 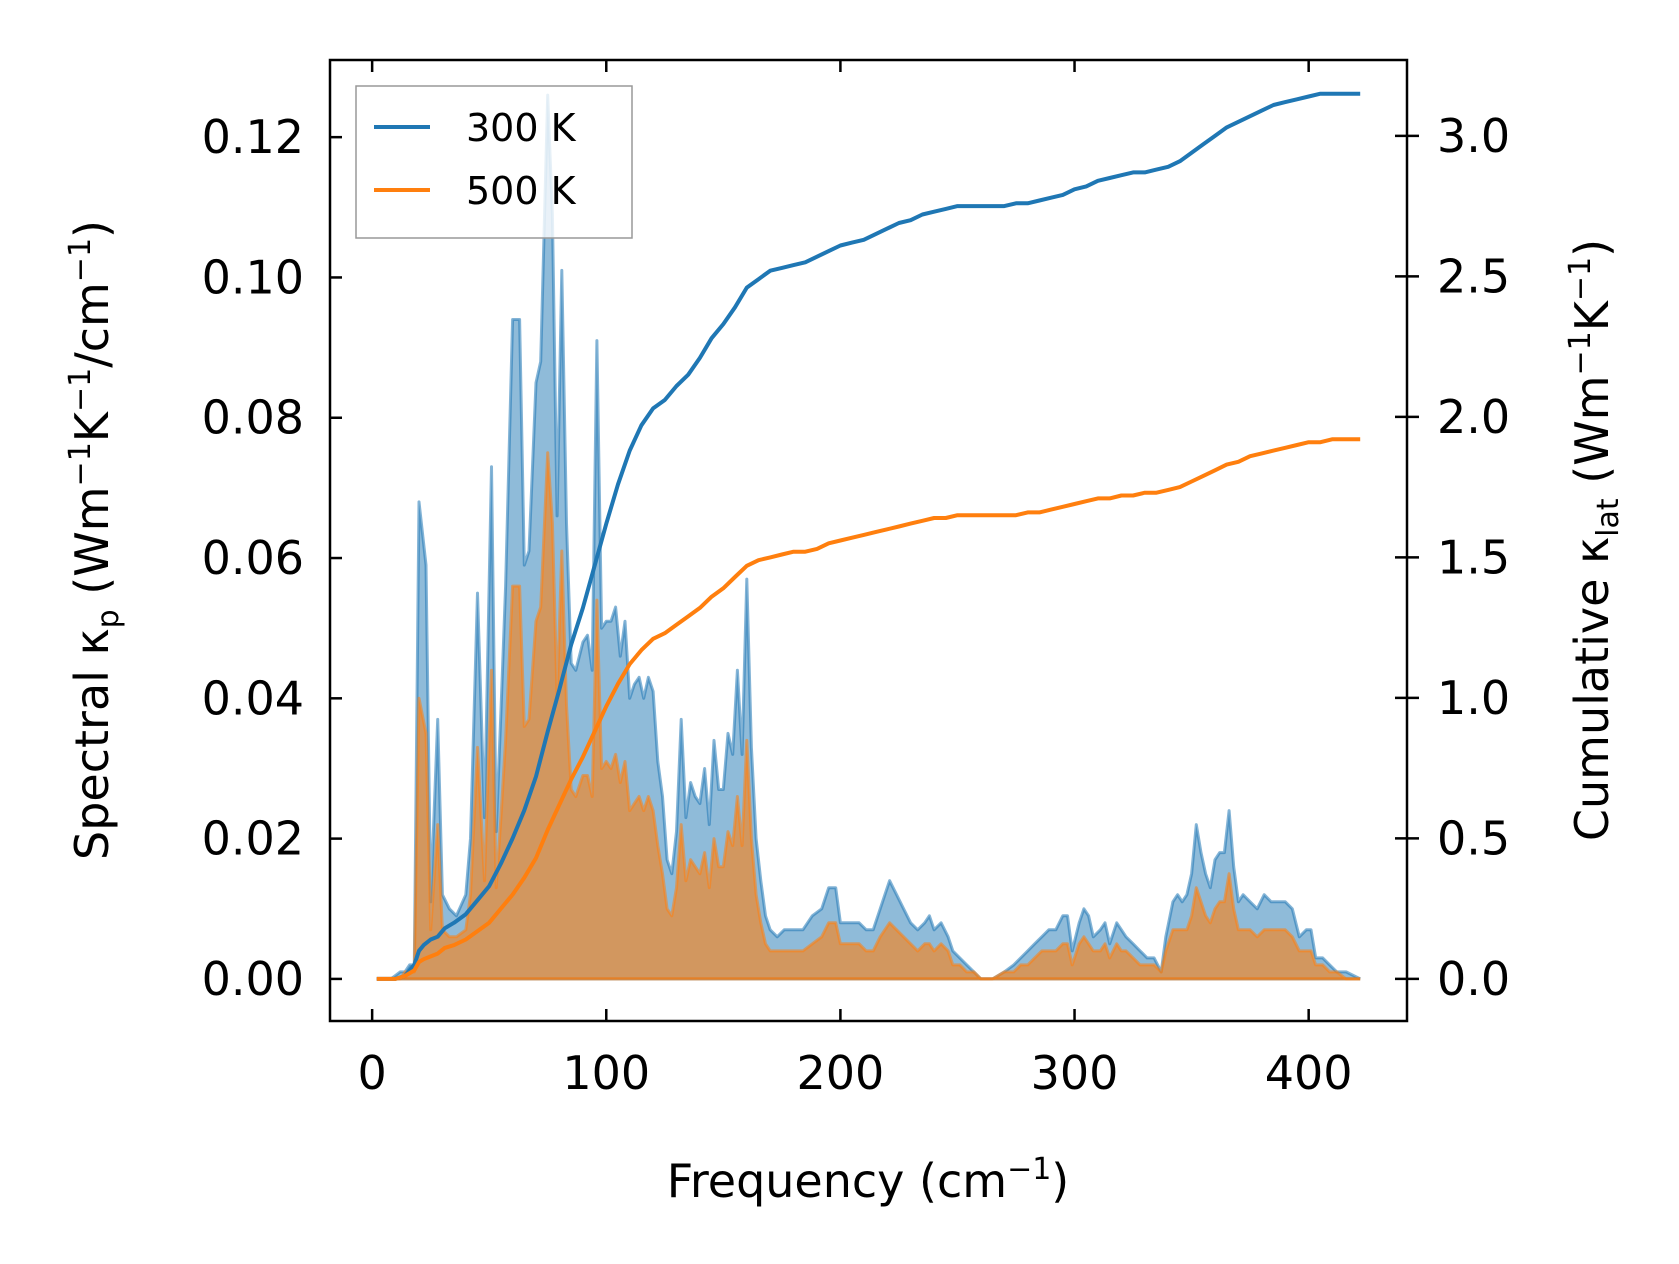 I want to click on y-axis-left-label: Spectral κp (Wm−1K−1/cm−1), so click(x=94, y=540).